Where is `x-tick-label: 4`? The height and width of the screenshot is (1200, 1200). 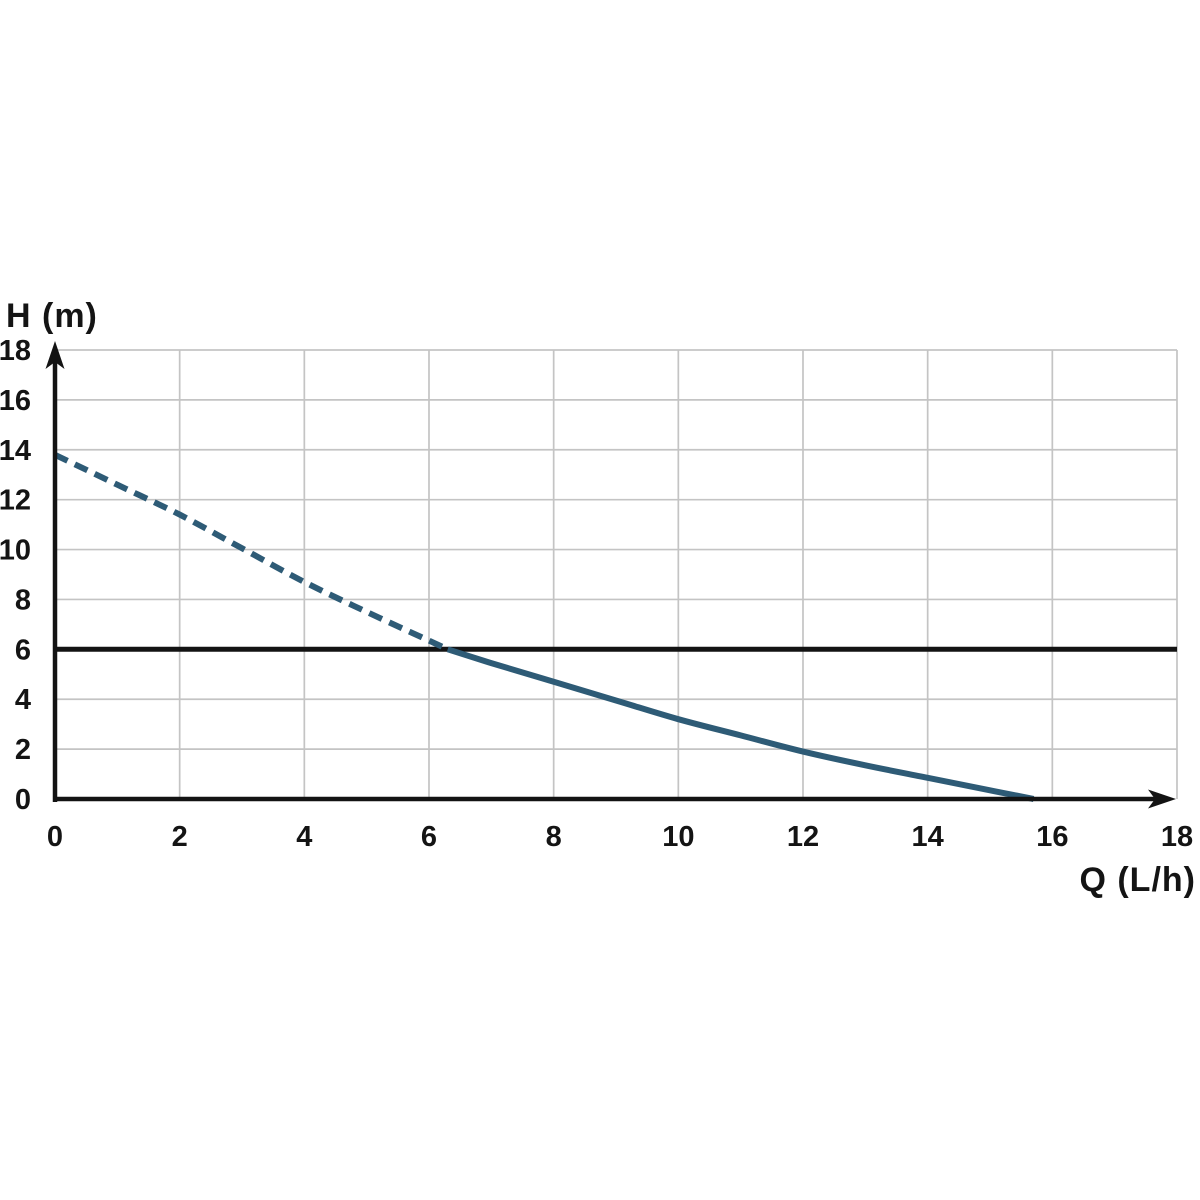 x-tick-label: 4 is located at coordinates (304, 837).